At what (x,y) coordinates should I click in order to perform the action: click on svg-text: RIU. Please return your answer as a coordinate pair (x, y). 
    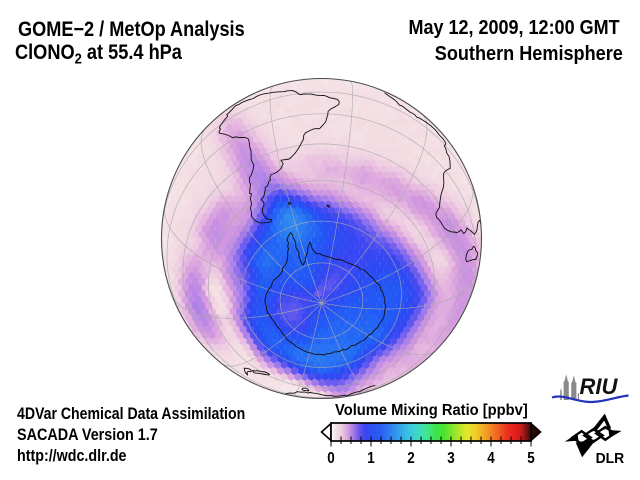
    Looking at the image, I should click on (599, 386).